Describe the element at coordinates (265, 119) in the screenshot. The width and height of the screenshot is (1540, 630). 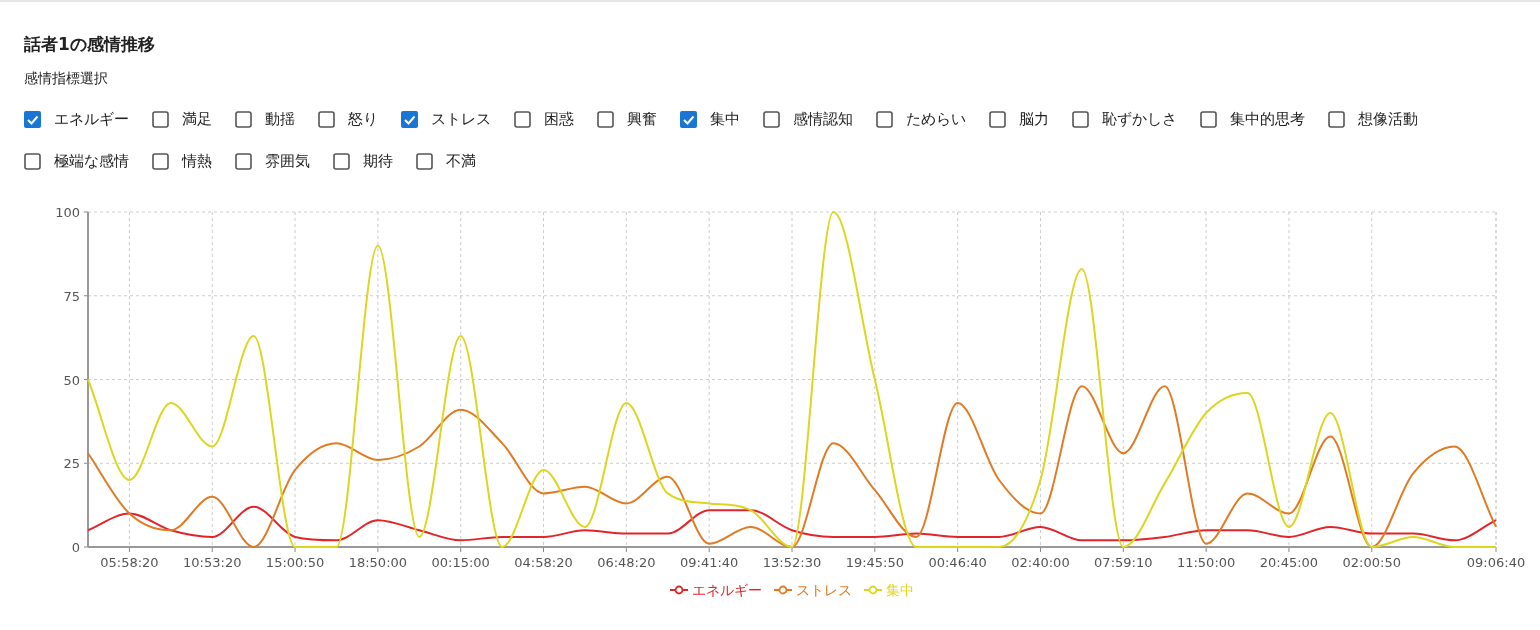
I see `checkbox: 動揺` at that location.